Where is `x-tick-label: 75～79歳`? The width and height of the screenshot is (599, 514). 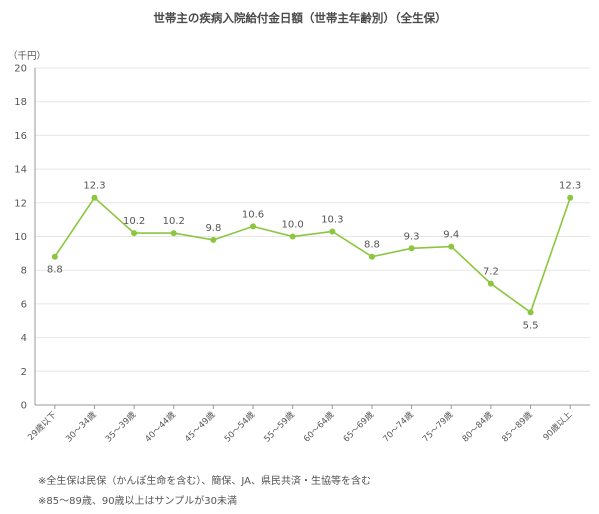 x-tick-label: 75～79歳 is located at coordinates (437, 426).